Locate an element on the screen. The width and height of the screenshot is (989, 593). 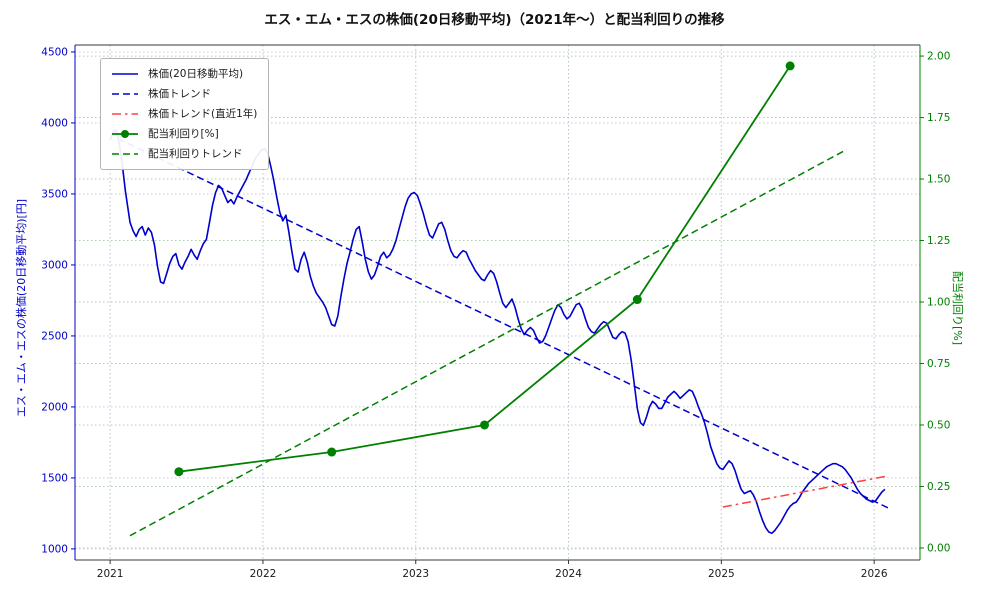
y-left-tick-label: 2500 is located at coordinates (54, 336).